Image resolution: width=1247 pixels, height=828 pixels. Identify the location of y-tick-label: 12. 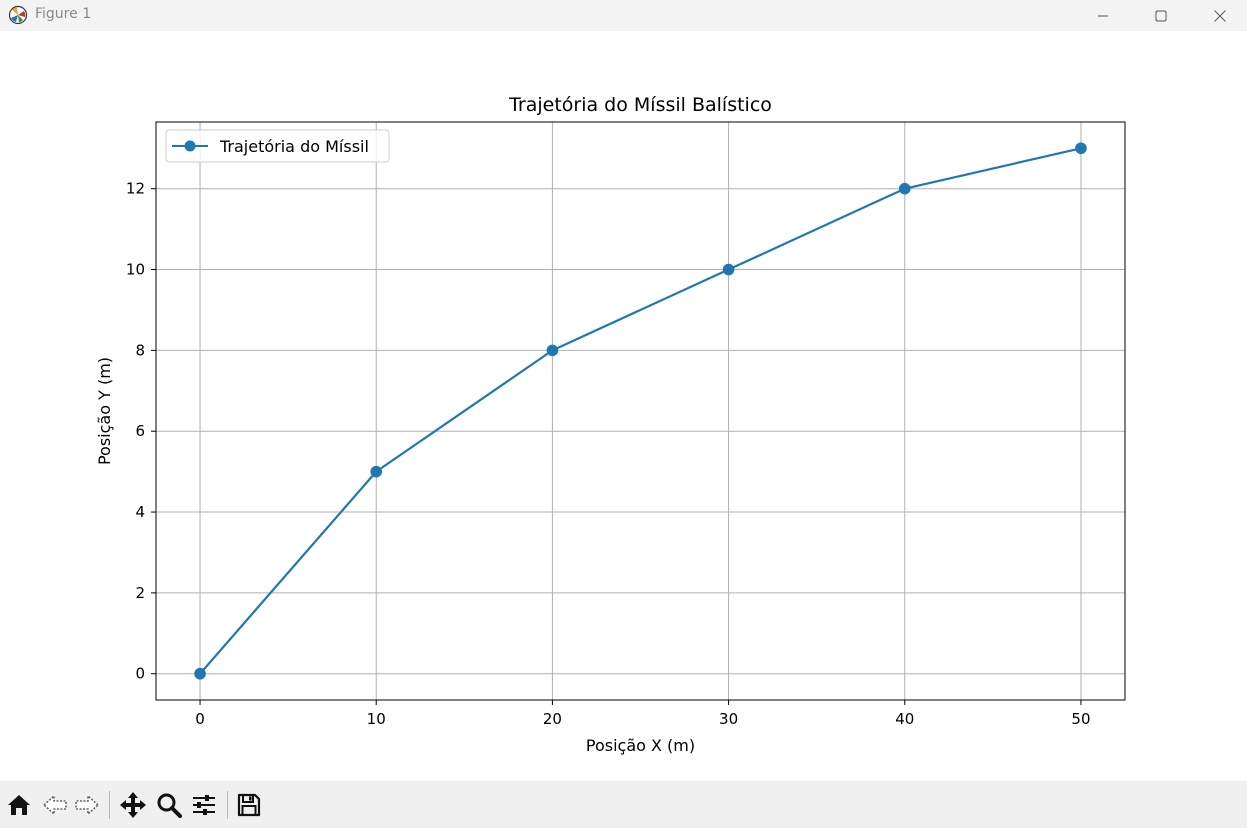
(135, 189).